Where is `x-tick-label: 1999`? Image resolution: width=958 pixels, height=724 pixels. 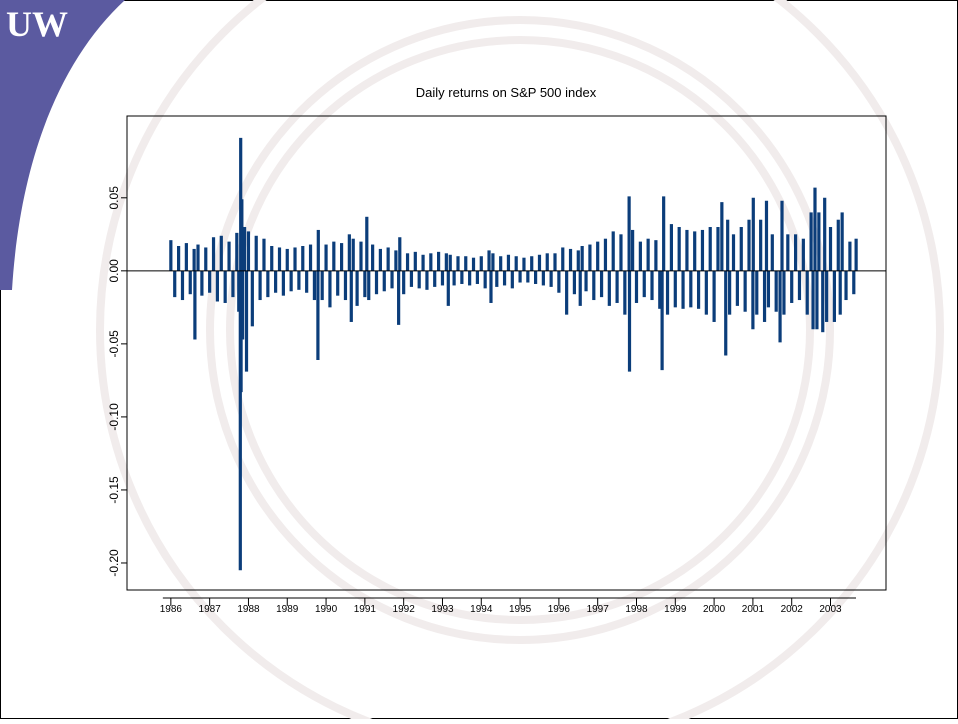 x-tick-label: 1999 is located at coordinates (675, 609).